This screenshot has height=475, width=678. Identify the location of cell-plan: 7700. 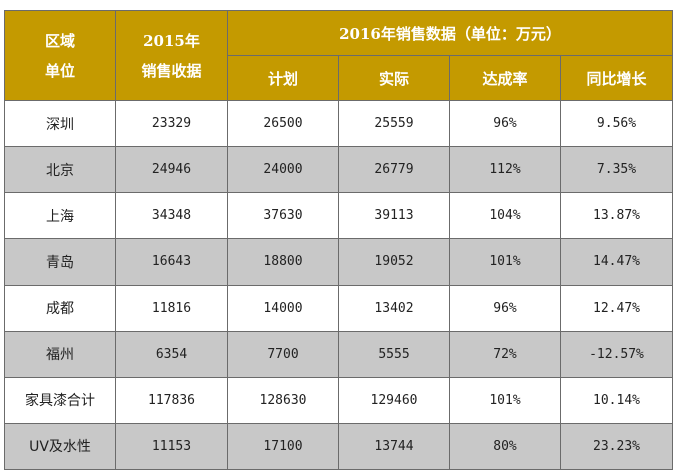
(283, 354).